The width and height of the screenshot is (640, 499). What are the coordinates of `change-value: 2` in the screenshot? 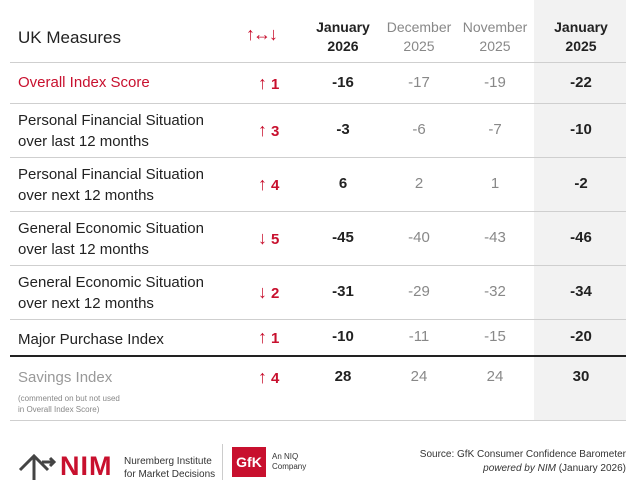 It's located at (275, 293).